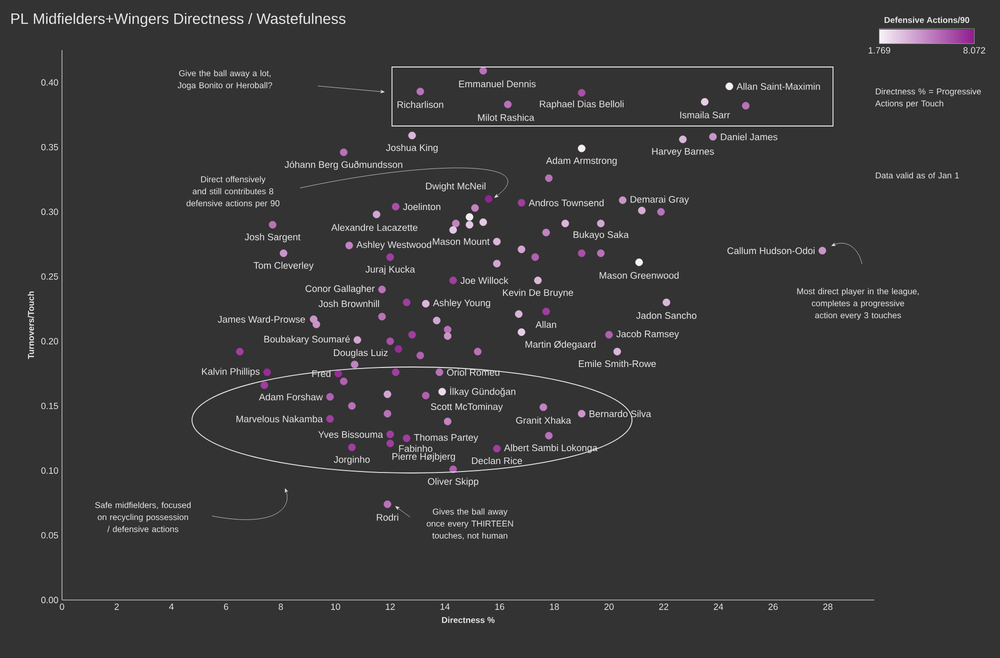  Describe the element at coordinates (321, 374) in the screenshot. I see `annotation: Fred` at that location.